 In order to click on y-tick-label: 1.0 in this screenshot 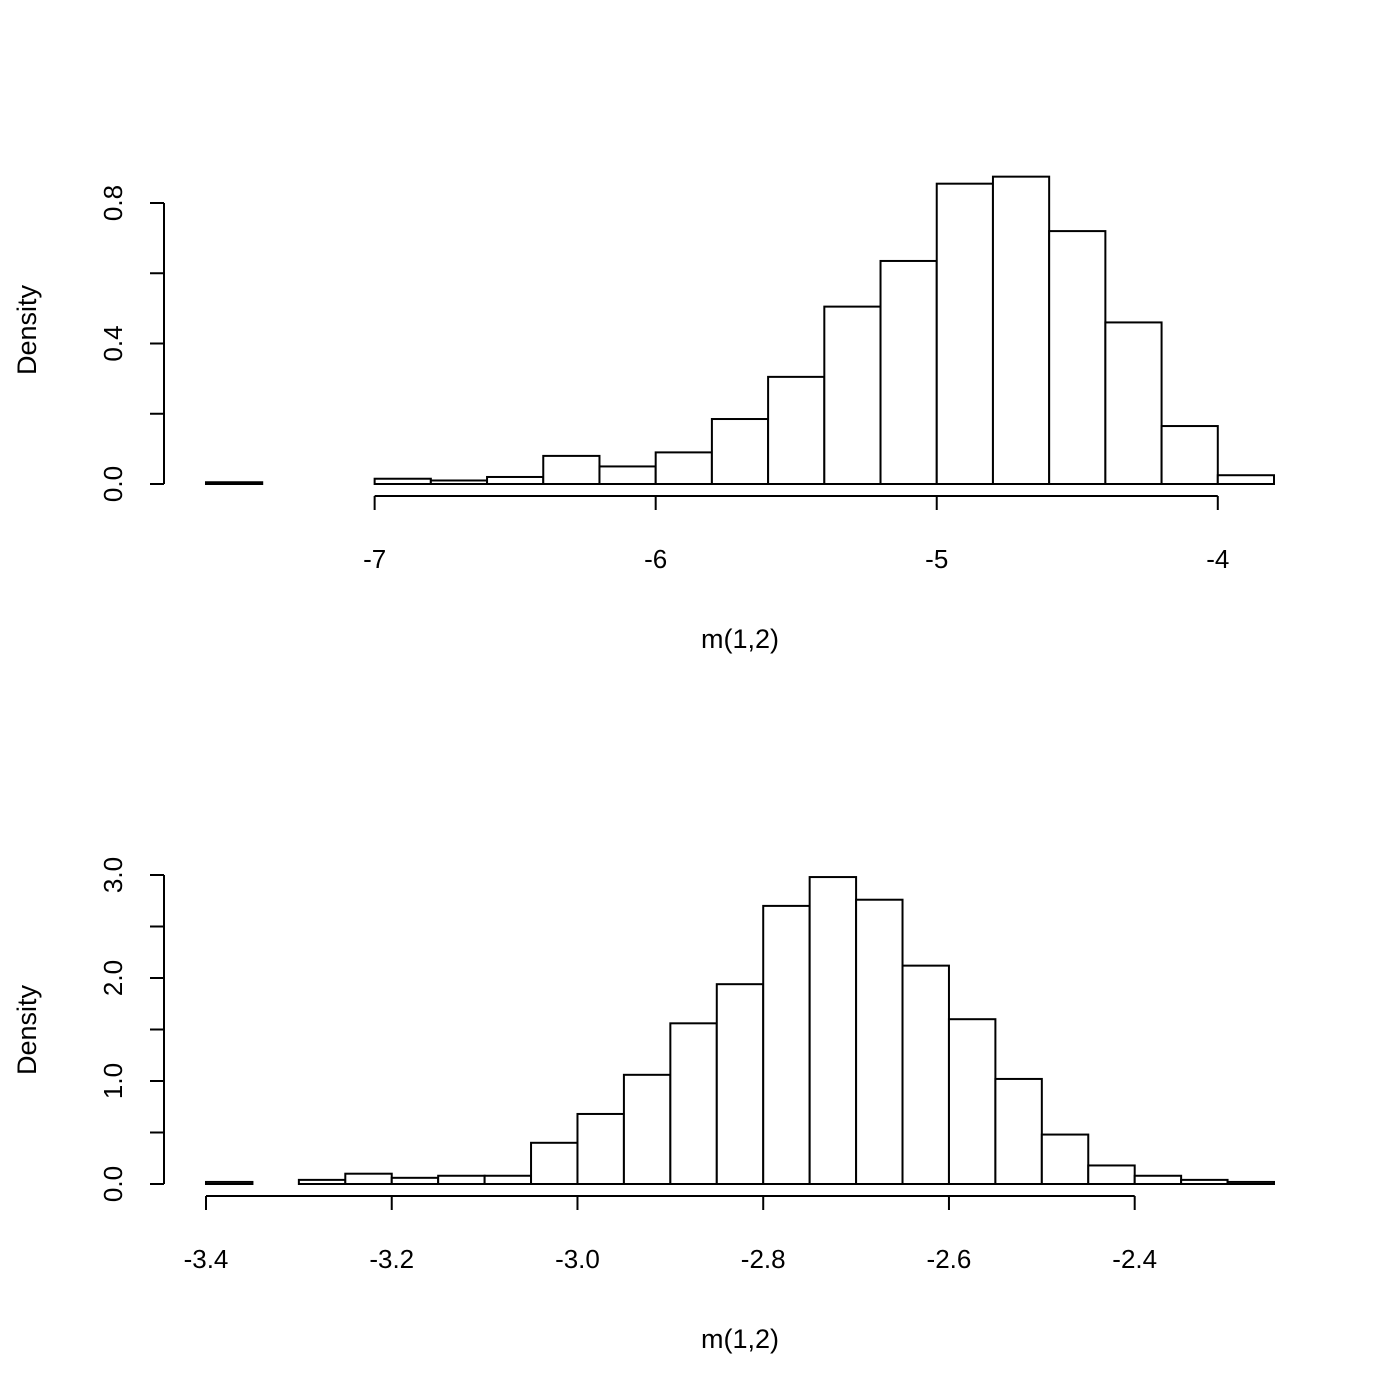, I will do `click(113, 1081)`.